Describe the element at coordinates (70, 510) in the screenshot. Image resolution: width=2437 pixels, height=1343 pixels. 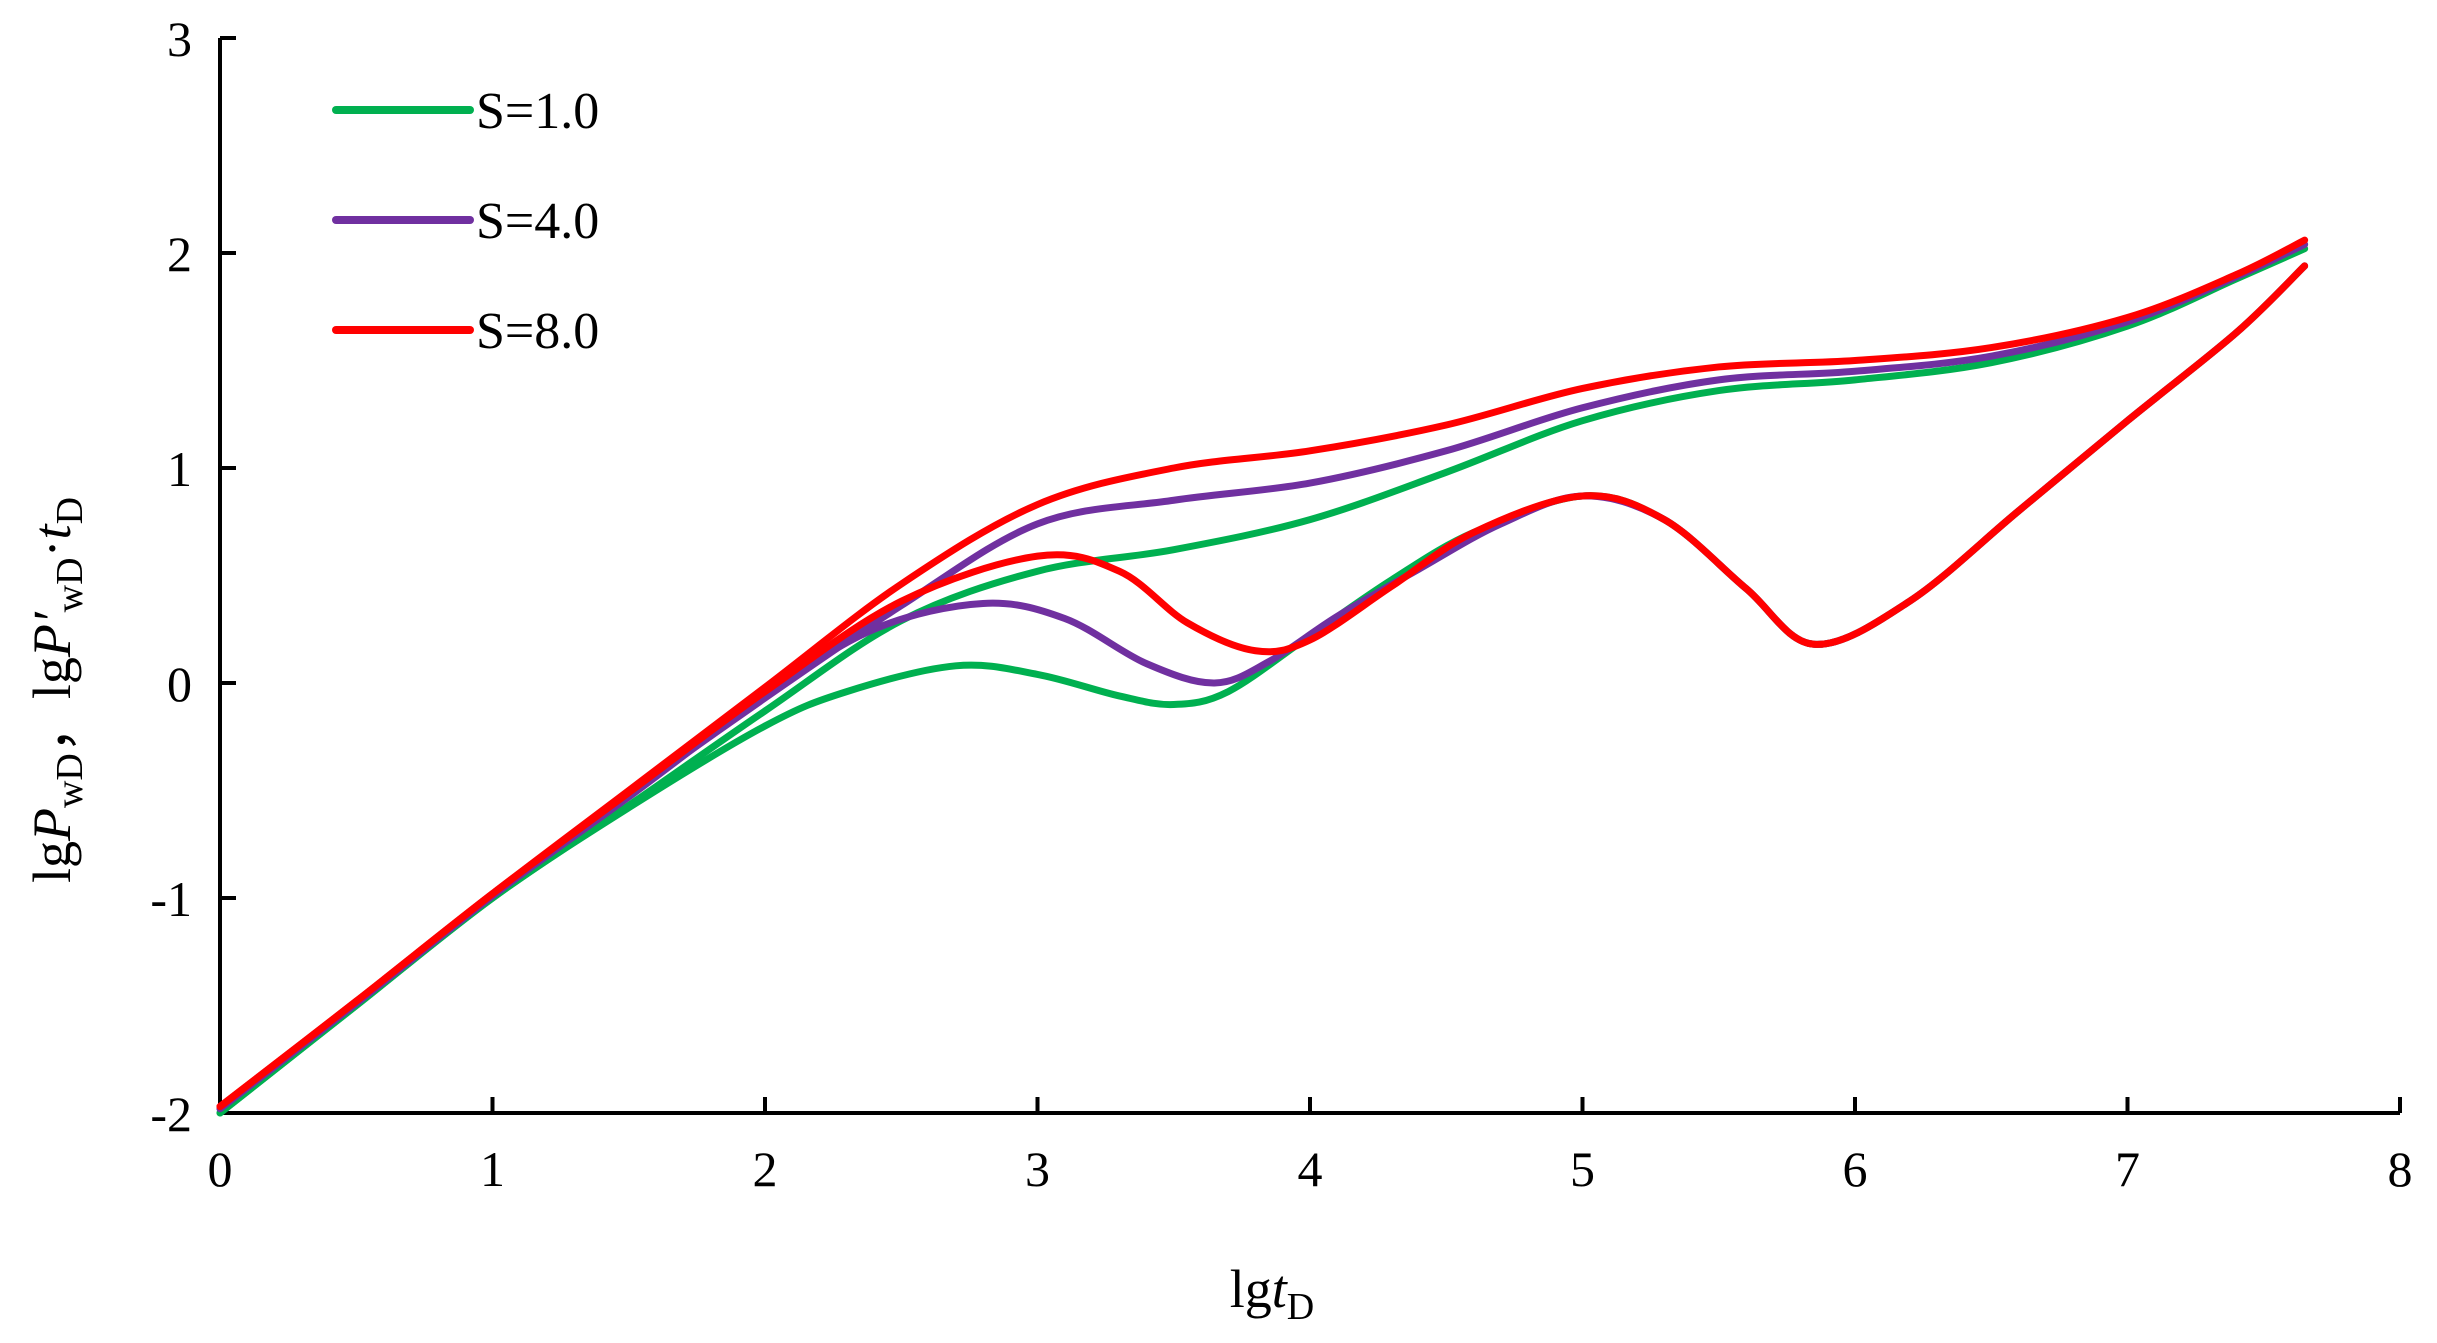
I see `y-title-p2-sub2: D` at that location.